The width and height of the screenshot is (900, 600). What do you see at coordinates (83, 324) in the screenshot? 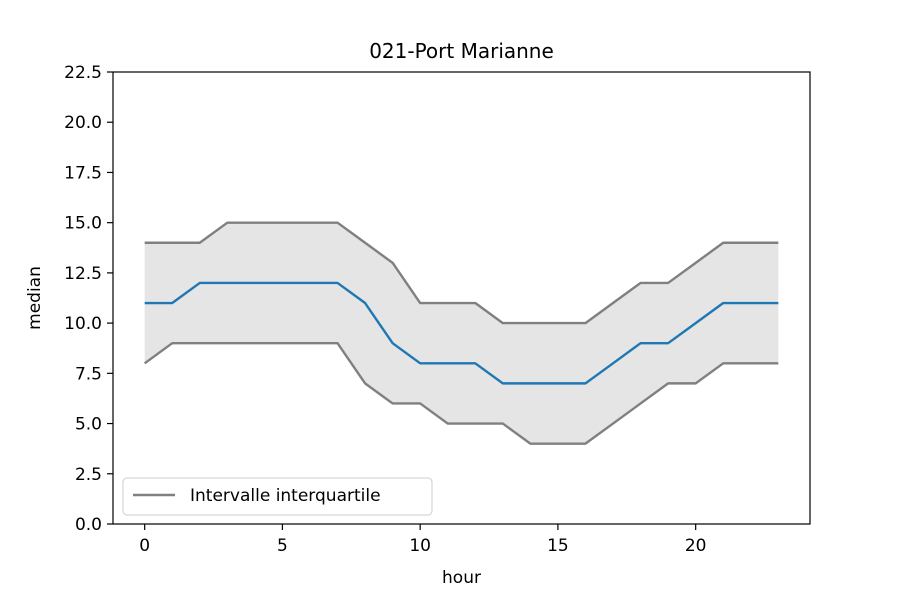
I see `y-tick-label: 10.0` at bounding box center [83, 324].